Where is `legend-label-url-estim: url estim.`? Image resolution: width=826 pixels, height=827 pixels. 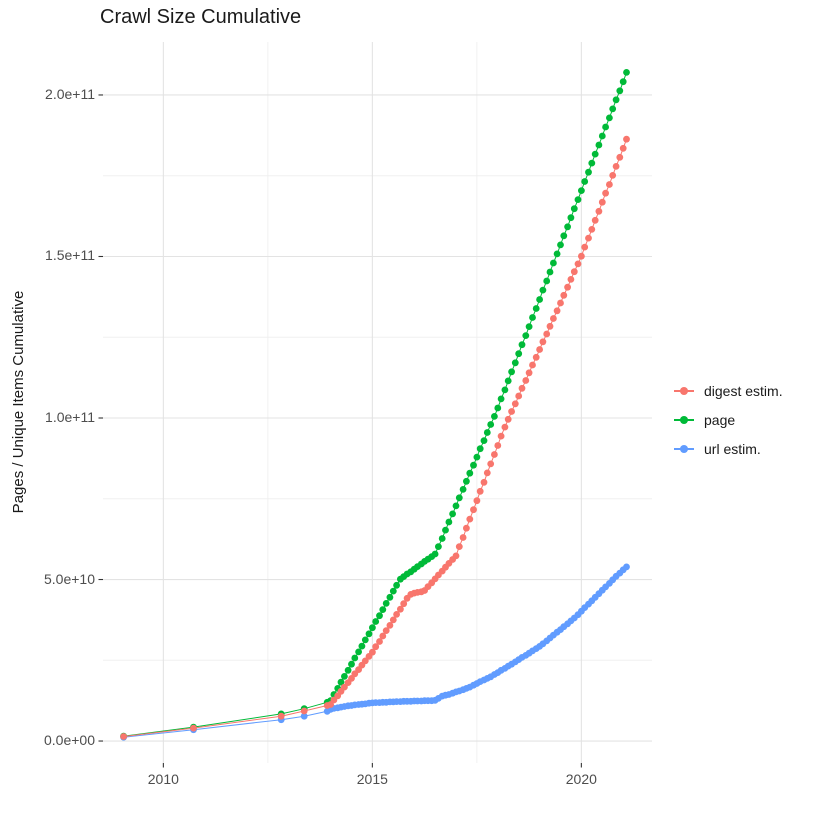
legend-label-url-estim: url estim. is located at coordinates (732, 448).